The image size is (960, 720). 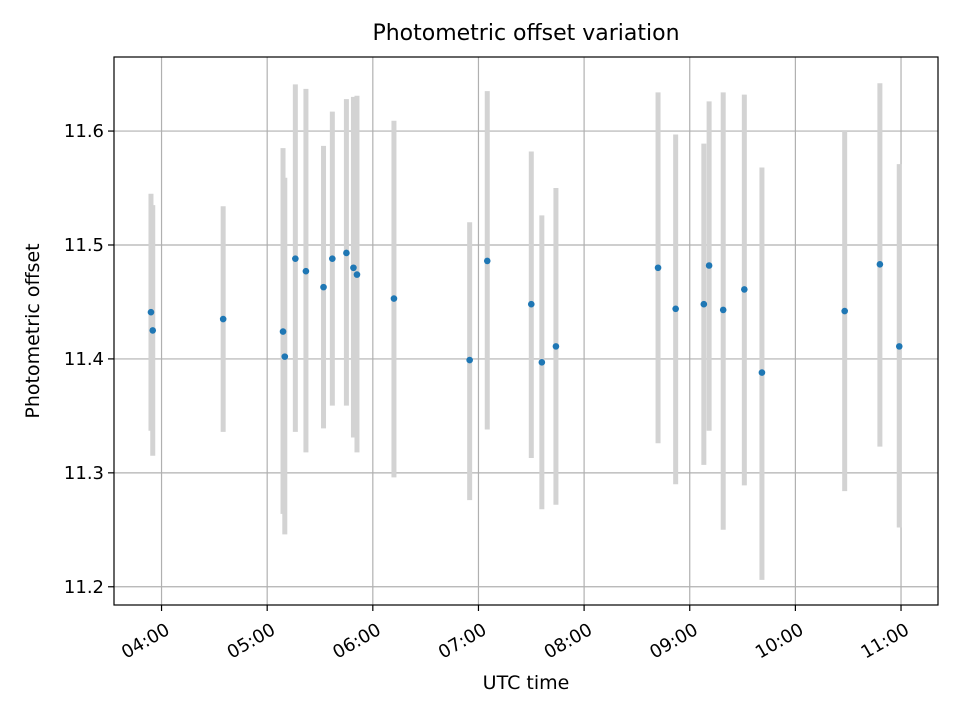 What do you see at coordinates (515, 634) in the screenshot?
I see `x-axis-ticks: 04:00 05:00 06:00 07:00 08:00 09:00 10:00 11:00` at bounding box center [515, 634].